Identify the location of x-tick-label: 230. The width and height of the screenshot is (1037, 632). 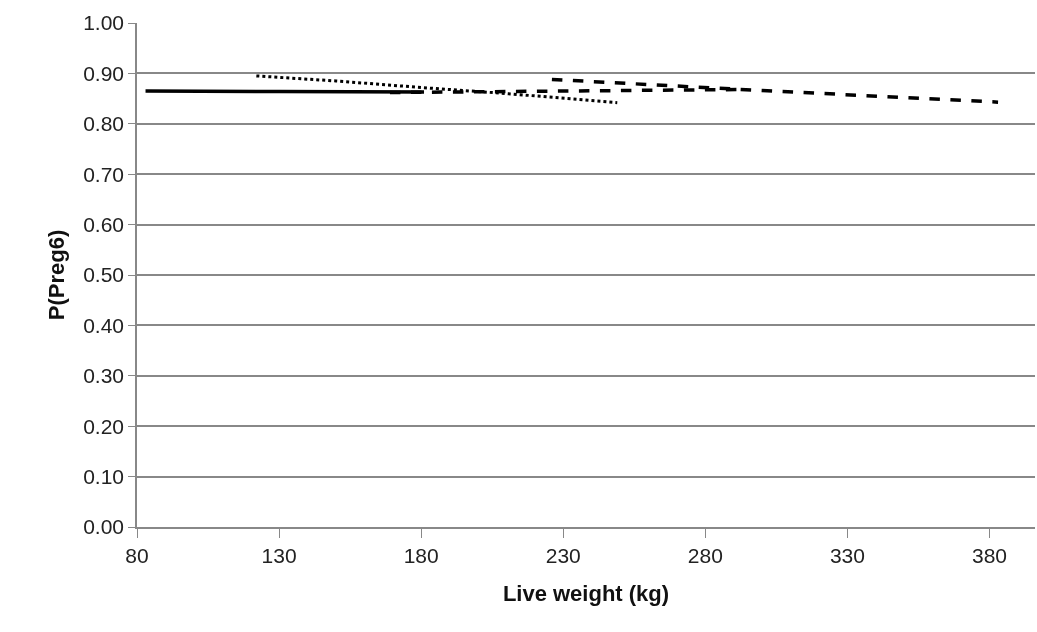
(563, 555).